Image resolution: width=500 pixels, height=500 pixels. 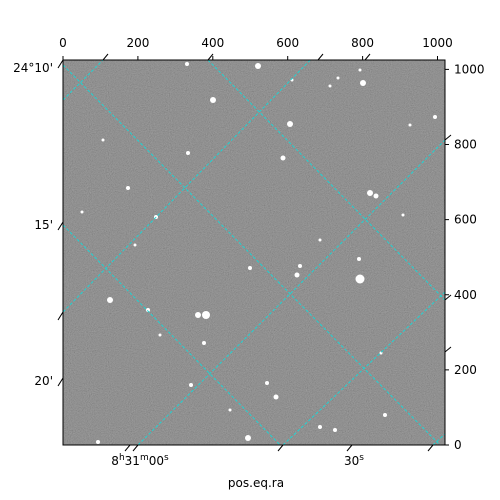 What do you see at coordinates (469, 69) in the screenshot?
I see `right-tick-label: 1000` at bounding box center [469, 69].